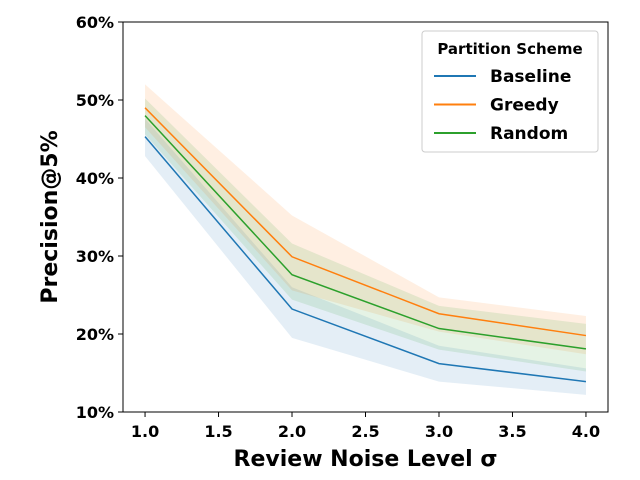  Describe the element at coordinates (95, 334) in the screenshot. I see `y-tick-label: 20%` at that location.